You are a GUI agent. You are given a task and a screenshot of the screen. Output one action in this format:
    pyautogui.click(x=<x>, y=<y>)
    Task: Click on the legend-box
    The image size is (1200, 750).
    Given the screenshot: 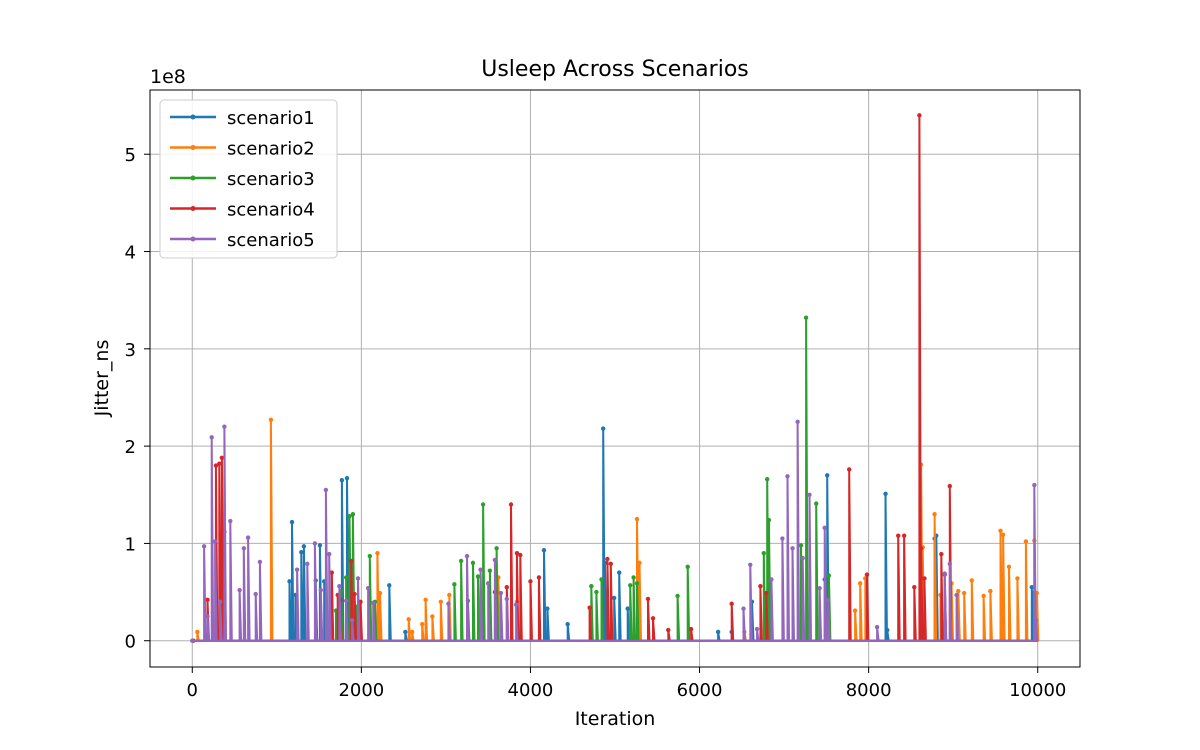 What is the action you would take?
    pyautogui.click(x=248, y=179)
    